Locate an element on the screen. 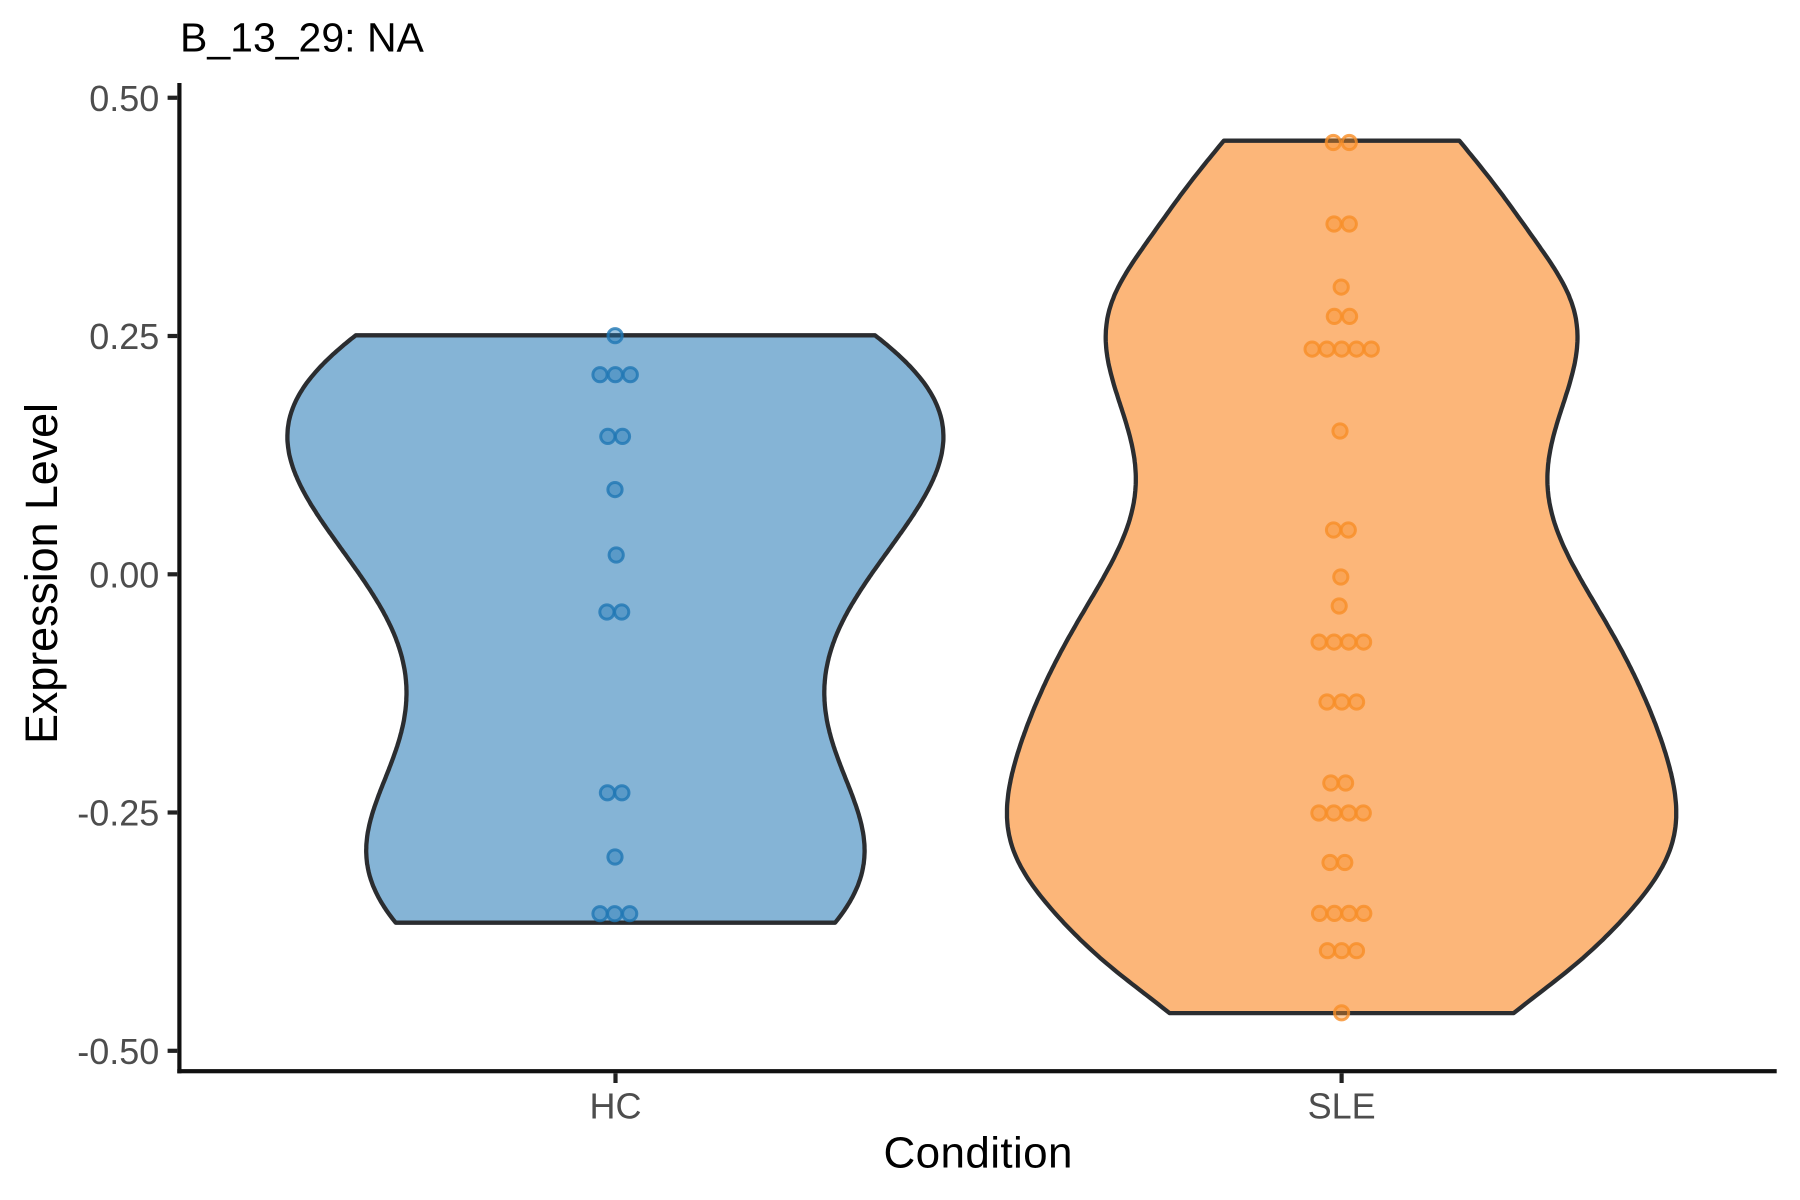 This screenshot has height=1200, width=1800. svg-text: Expression Level is located at coordinates (41, 573).